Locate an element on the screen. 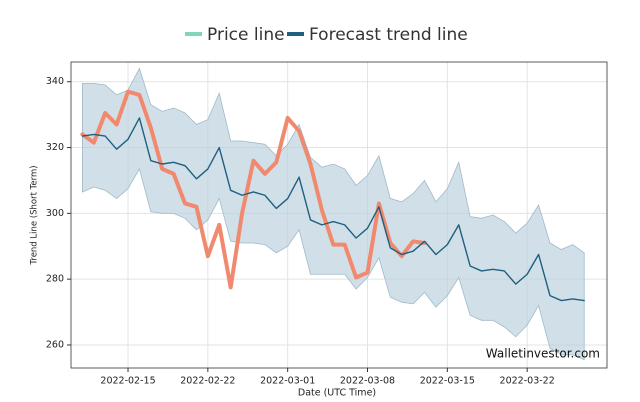 This screenshot has width=640, height=402. x-tick-label: 2022-03-22 is located at coordinates (527, 381).